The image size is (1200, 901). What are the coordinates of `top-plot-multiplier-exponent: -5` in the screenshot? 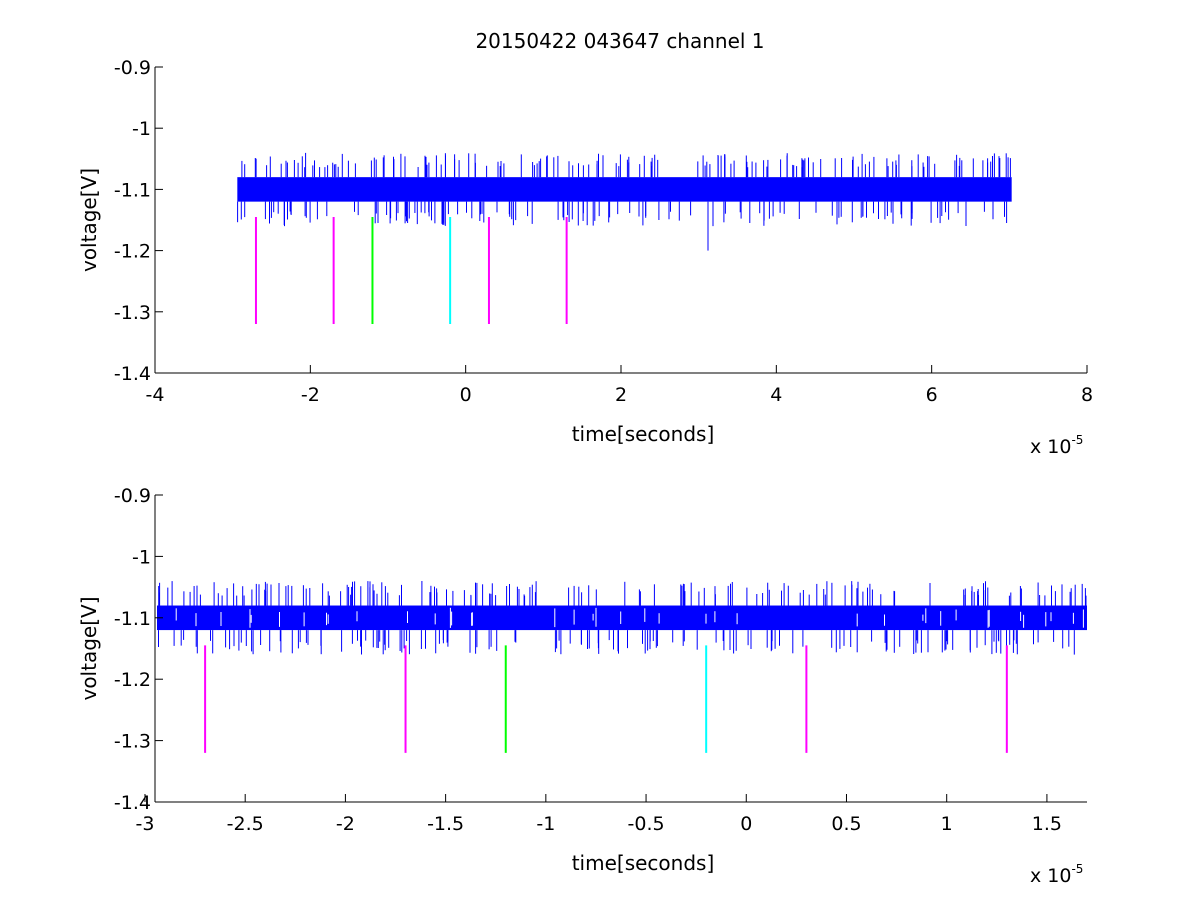 It's located at (1077, 440).